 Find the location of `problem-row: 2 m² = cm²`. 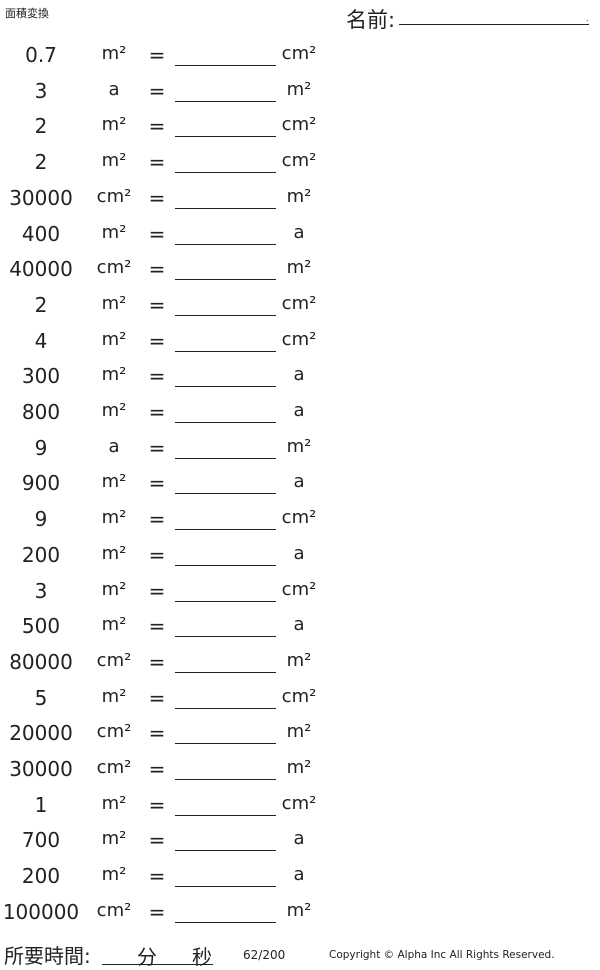

problem-row: 2 m² = cm² is located at coordinates (170, 168).